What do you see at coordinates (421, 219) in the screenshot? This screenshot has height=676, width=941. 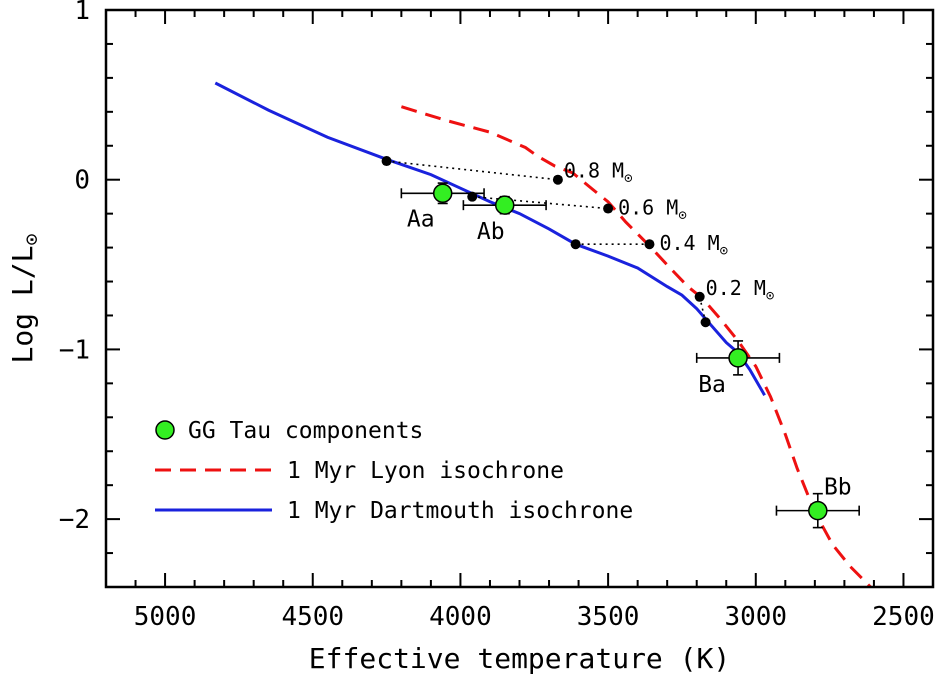 I see `component-label-aa: Aa` at bounding box center [421, 219].